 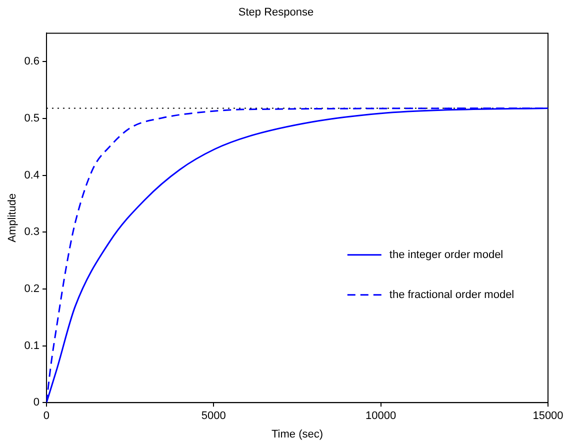 What do you see at coordinates (32, 175) in the screenshot?
I see `y-tick-label: 0.4` at bounding box center [32, 175].